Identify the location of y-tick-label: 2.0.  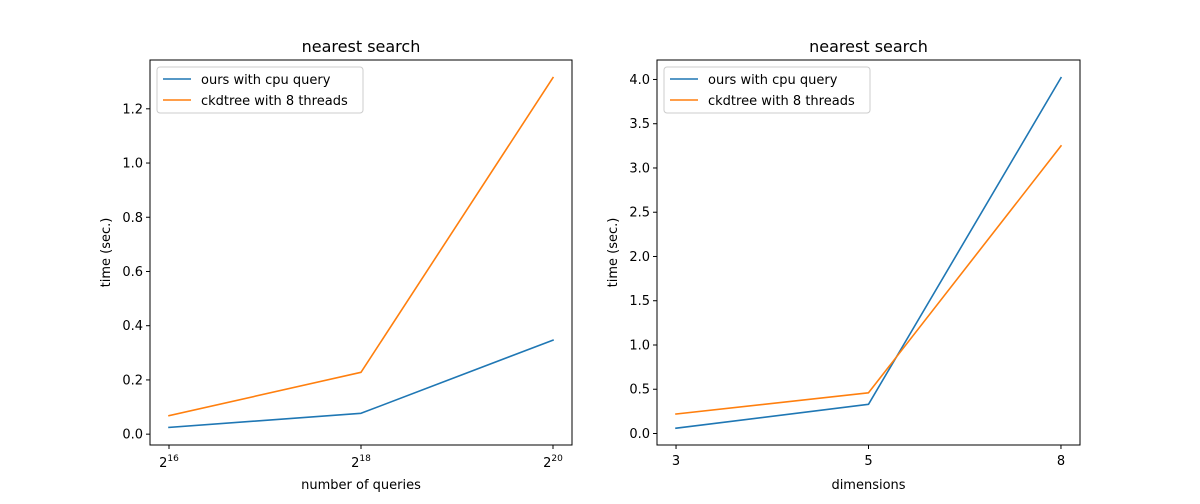
(639, 257).